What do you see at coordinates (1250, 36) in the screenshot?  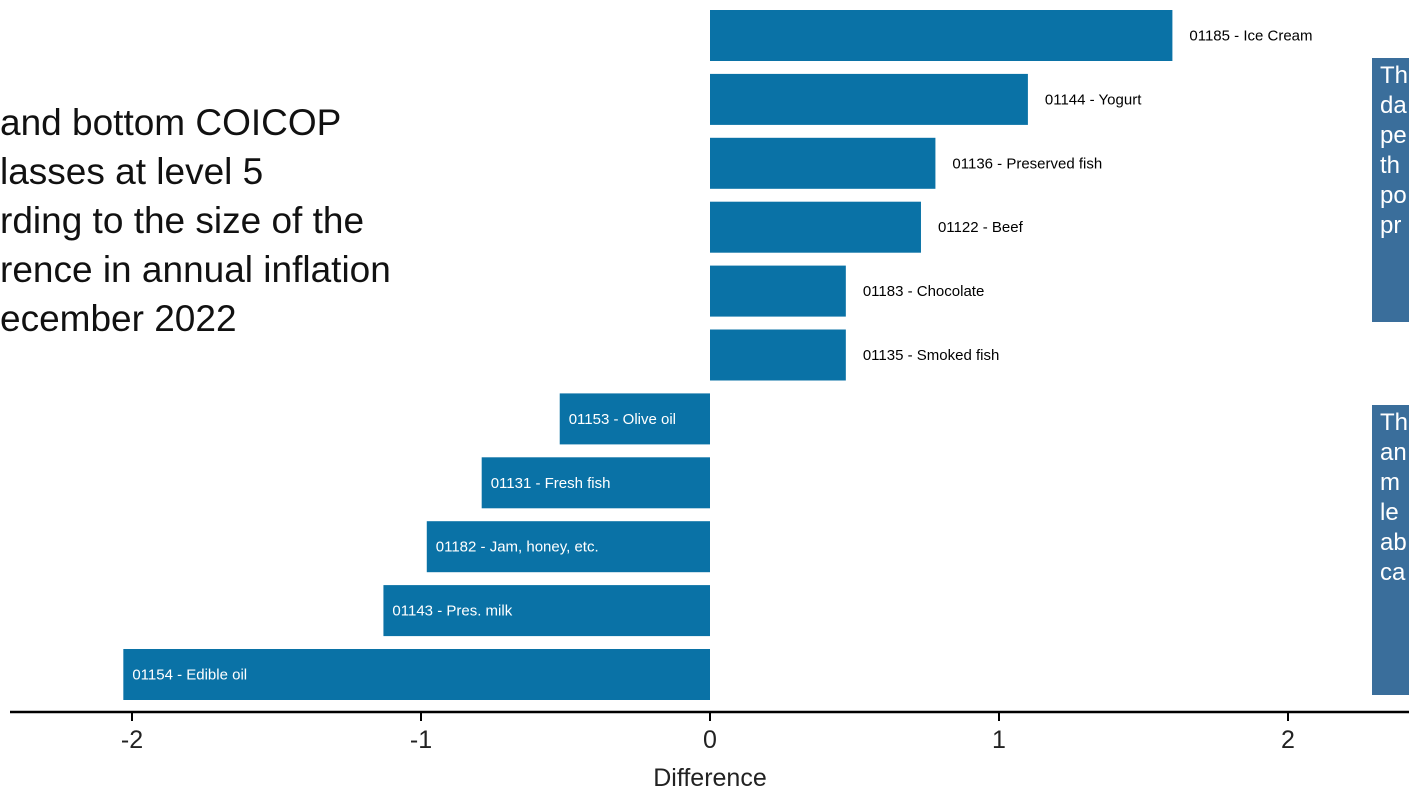 I see `bar-label: 01185 - Ice Cream` at bounding box center [1250, 36].